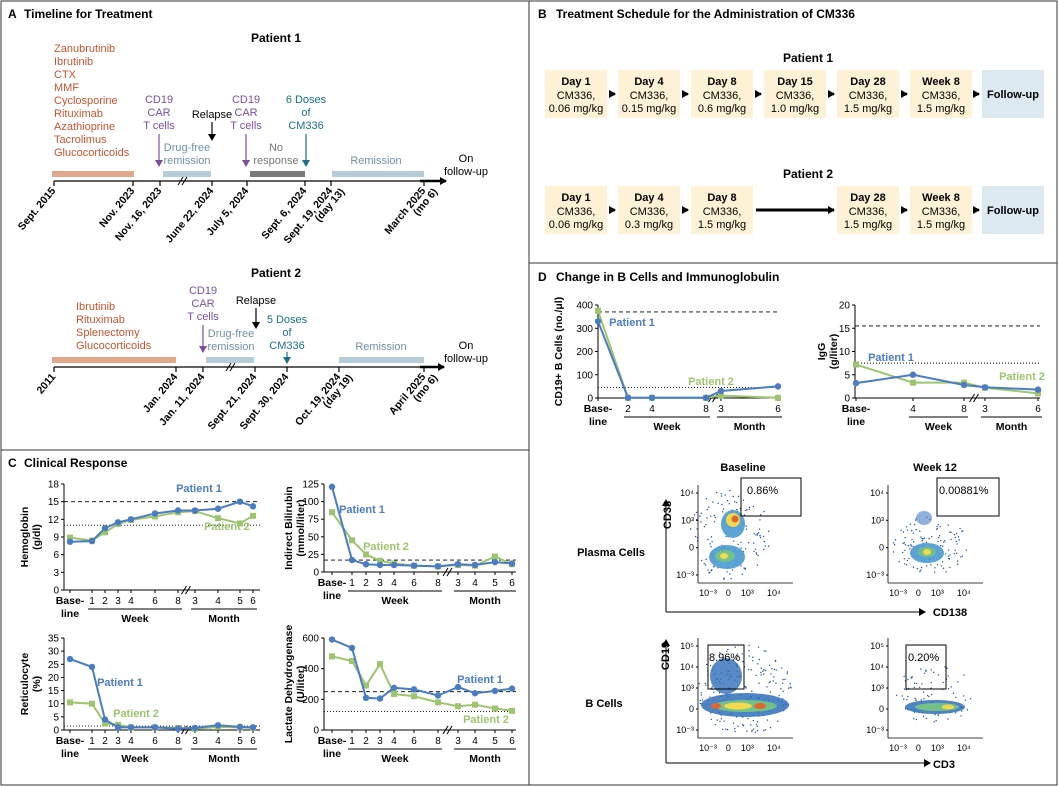 Image resolution: width=1058 pixels, height=786 pixels. What do you see at coordinates (310, 669) in the screenshot?
I see `y-tick-label: 400` at bounding box center [310, 669].